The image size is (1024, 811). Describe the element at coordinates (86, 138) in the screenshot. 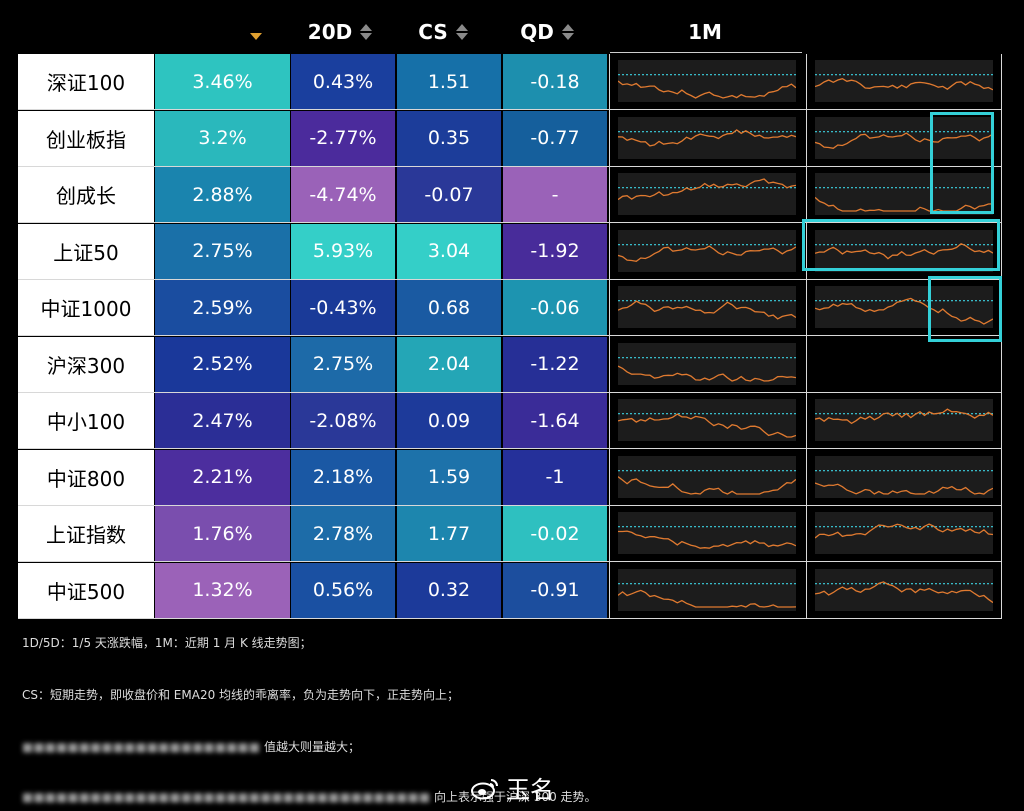

I see `index-name-cell: 创业板指` at that location.